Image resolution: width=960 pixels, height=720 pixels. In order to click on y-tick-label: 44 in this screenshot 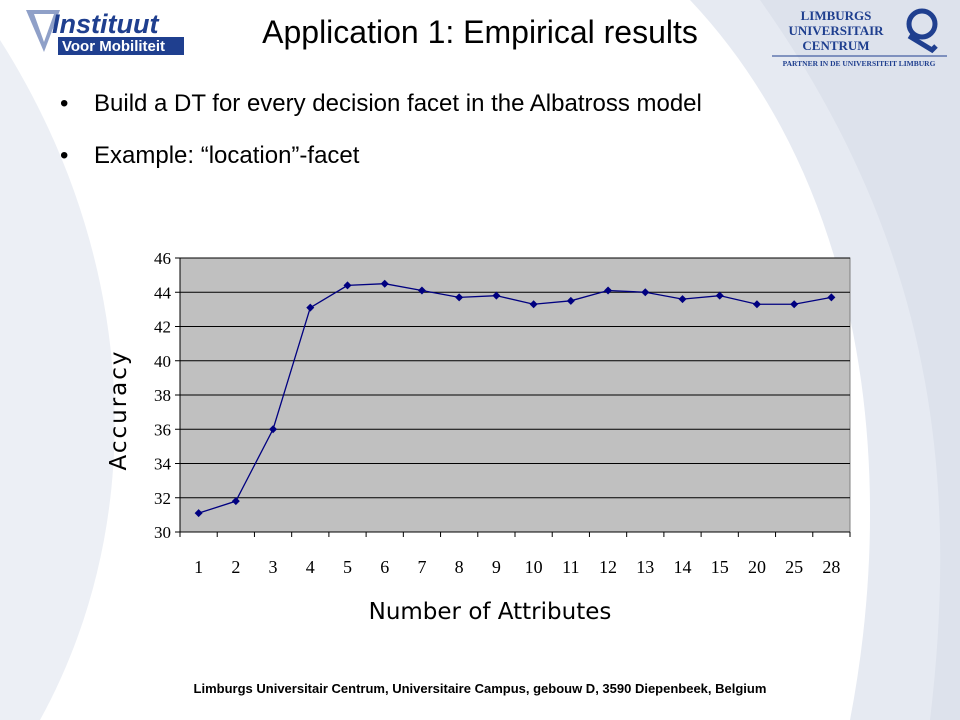, I will do `click(163, 292)`.